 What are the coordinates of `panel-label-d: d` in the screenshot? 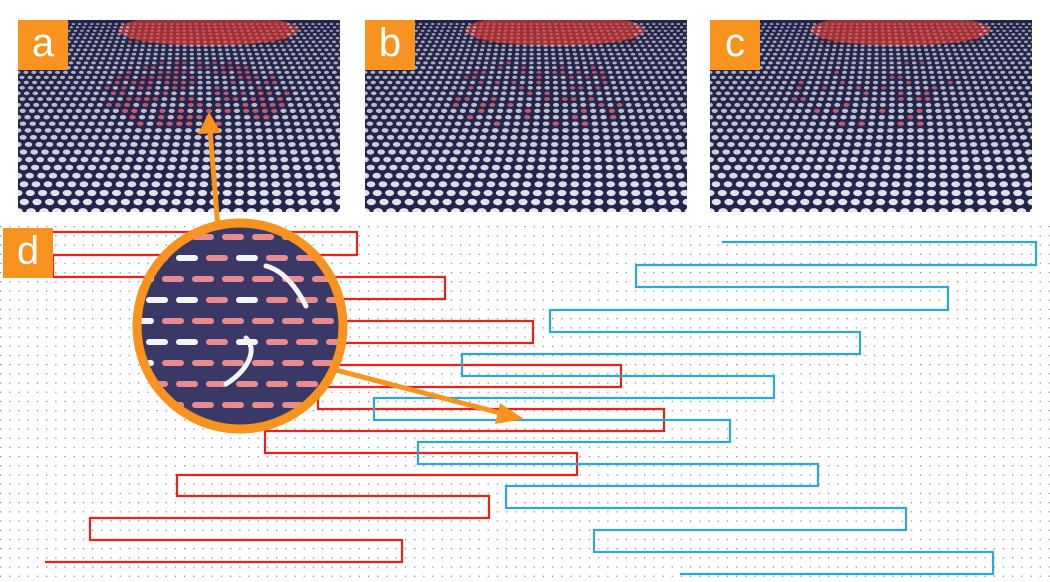 It's located at (28, 253).